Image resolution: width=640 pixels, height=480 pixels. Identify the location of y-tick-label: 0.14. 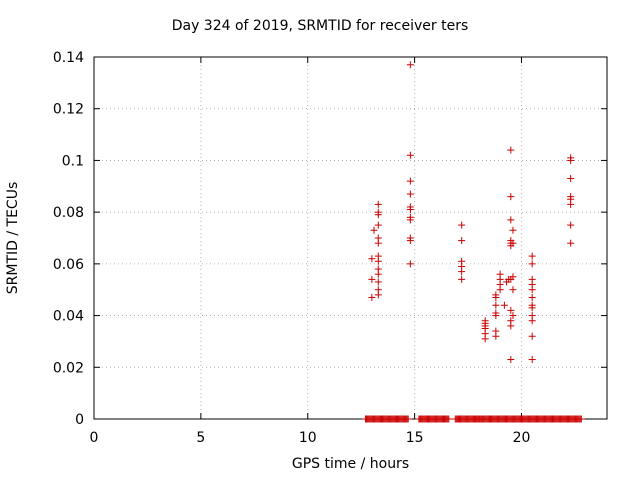
(68, 58).